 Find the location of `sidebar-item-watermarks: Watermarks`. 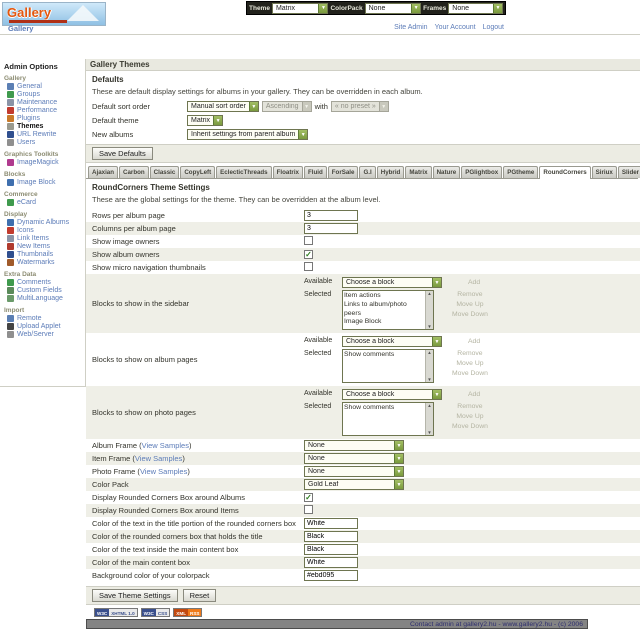

sidebar-item-watermarks: Watermarks is located at coordinates (42, 263).